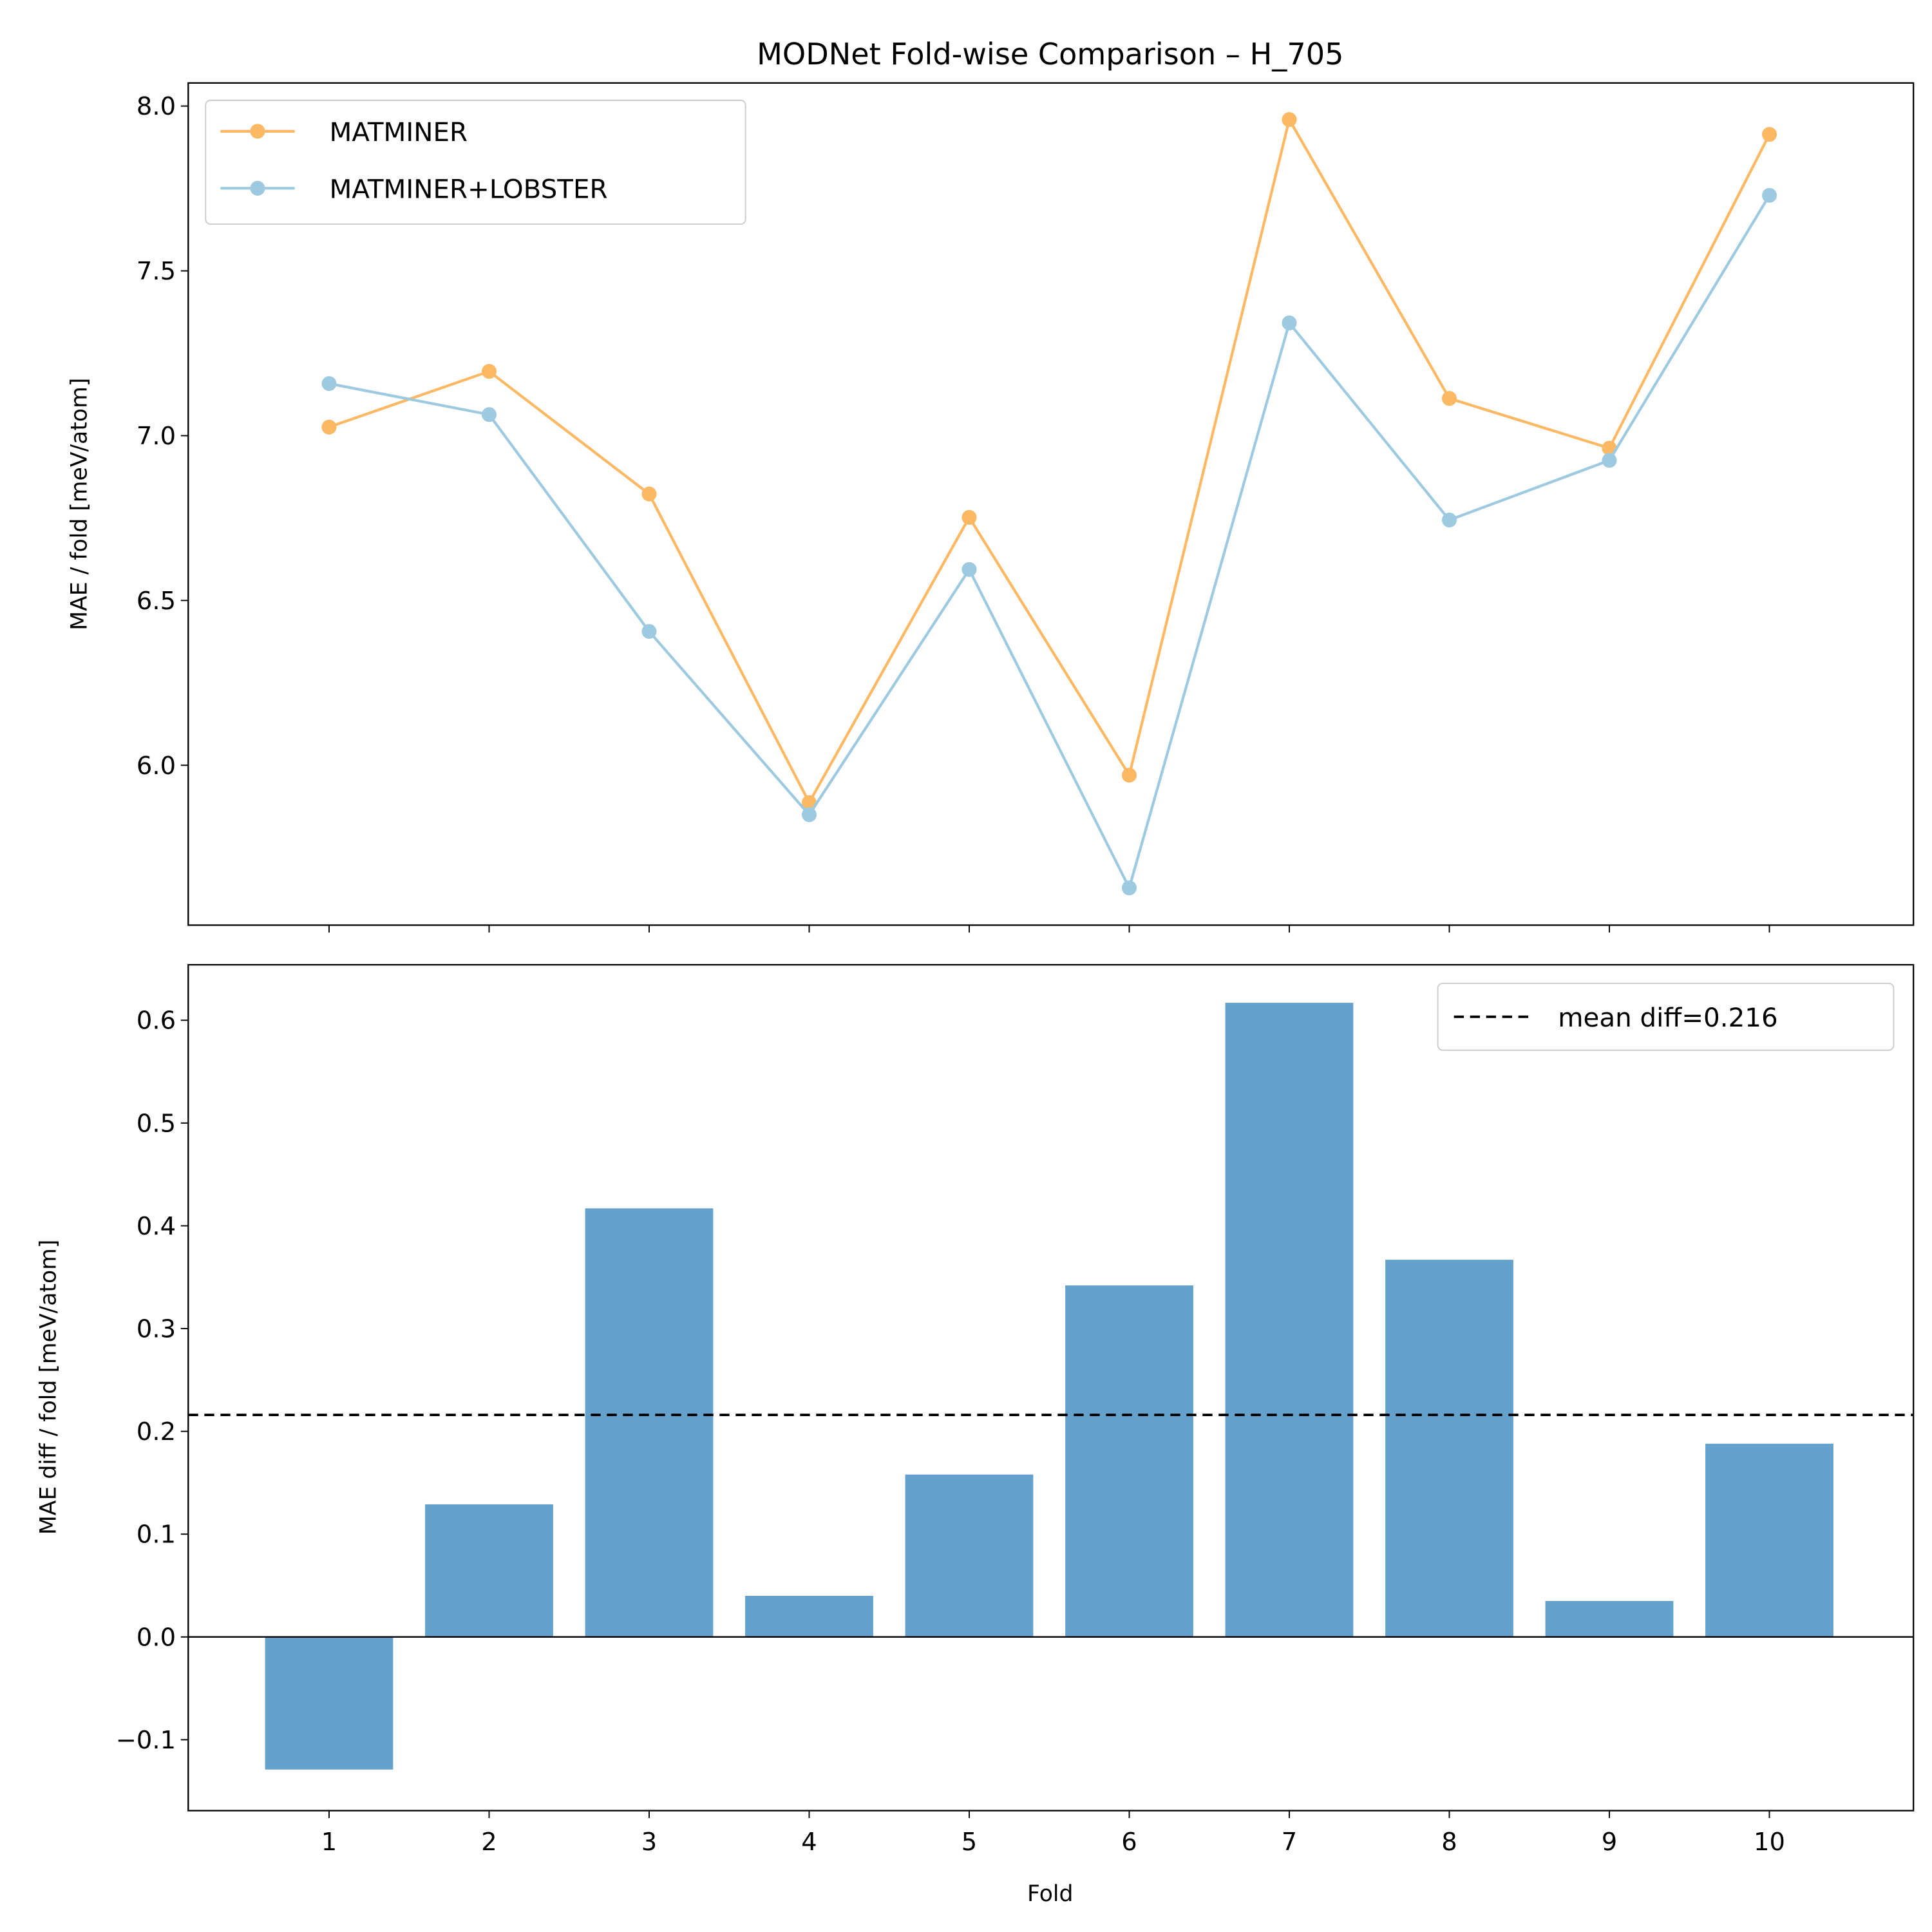 The image size is (1932, 1932). Describe the element at coordinates (489, 1843) in the screenshot. I see `x-tick-label: 2` at that location.